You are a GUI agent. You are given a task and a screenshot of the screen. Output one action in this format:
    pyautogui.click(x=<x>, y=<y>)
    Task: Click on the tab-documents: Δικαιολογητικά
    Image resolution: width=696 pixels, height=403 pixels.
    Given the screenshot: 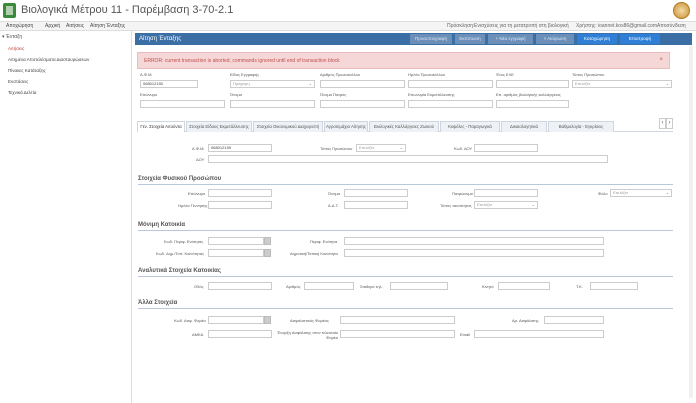 What is the action you would take?
    pyautogui.click(x=524, y=126)
    